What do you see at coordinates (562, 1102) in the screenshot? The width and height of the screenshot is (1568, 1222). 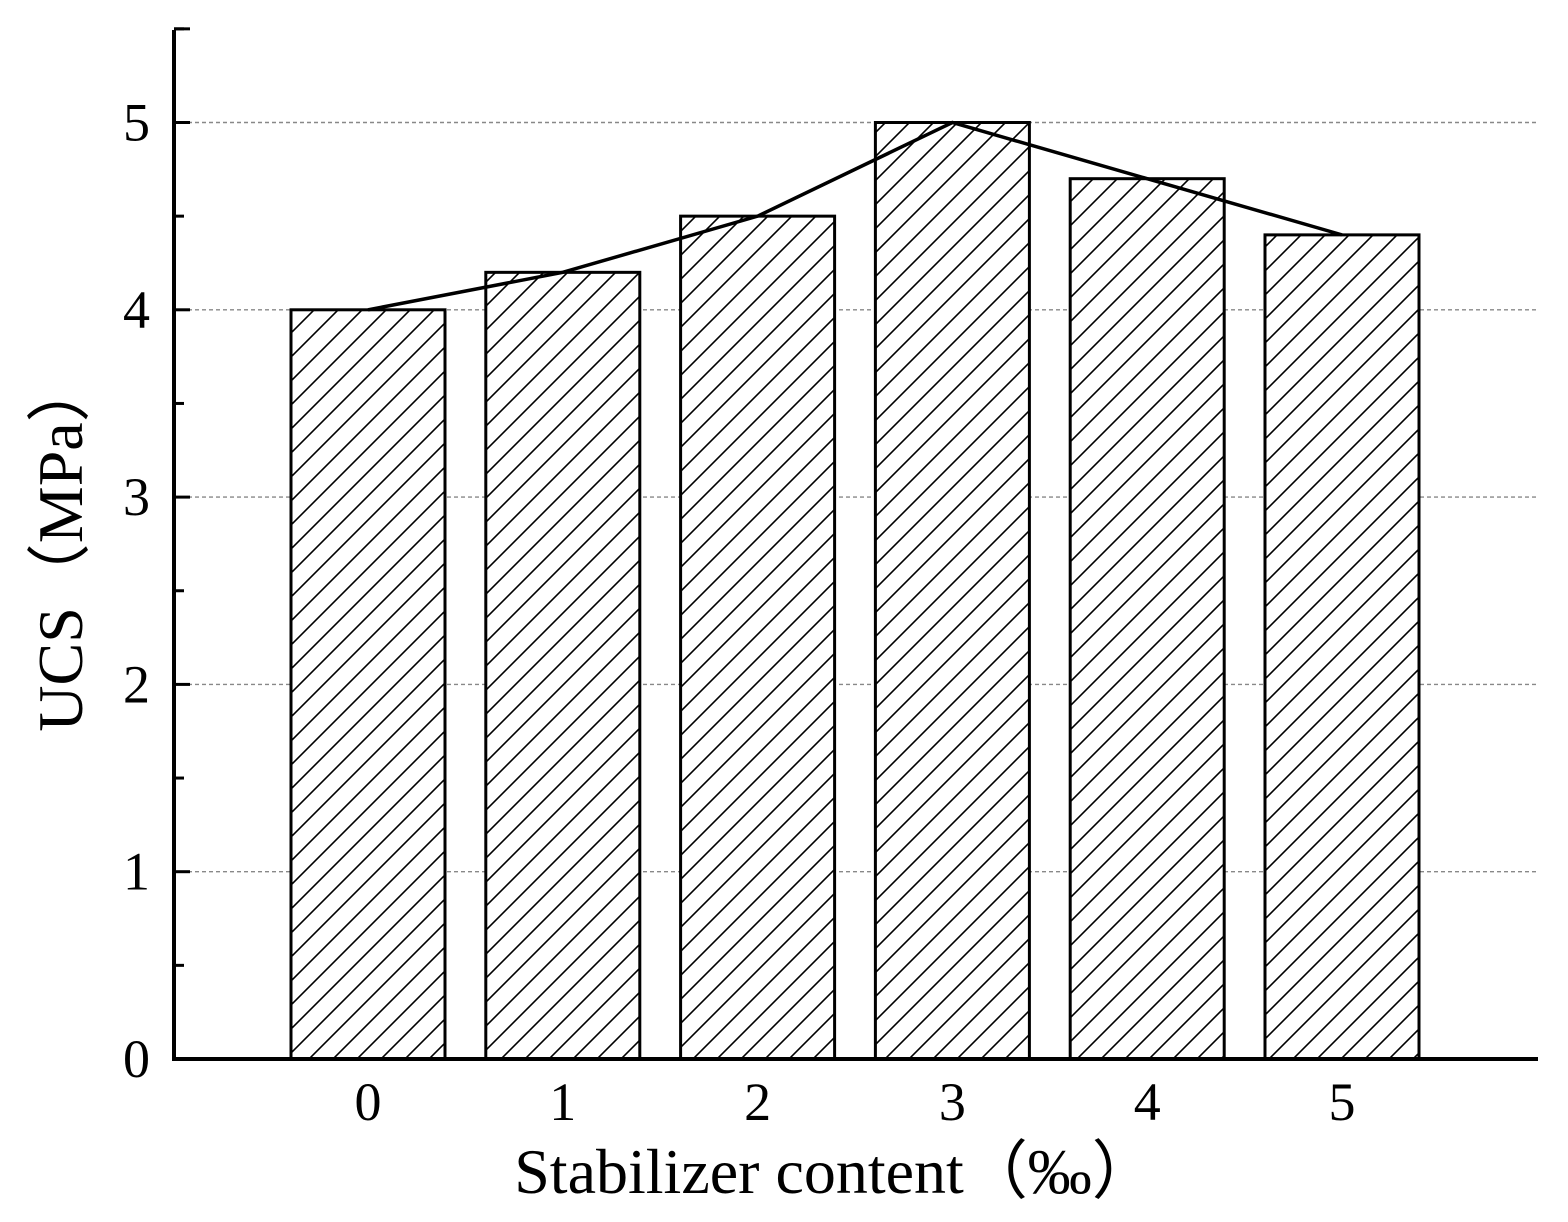 I see `x-tick-label: 1` at bounding box center [562, 1102].